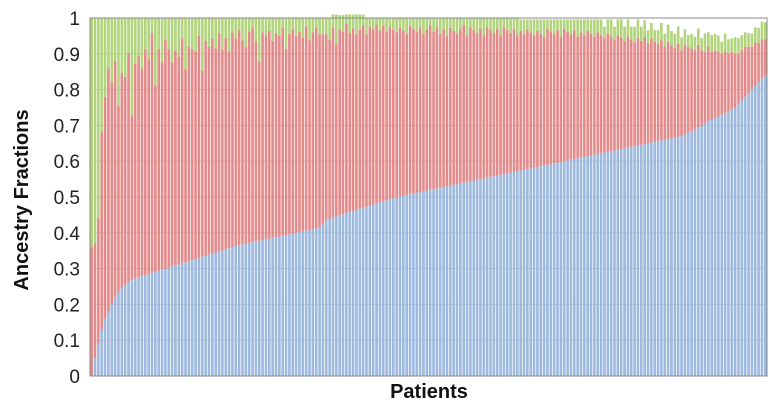 The image size is (769, 402). What do you see at coordinates (67, 55) in the screenshot?
I see `y-tick-label: 0.9` at bounding box center [67, 55].